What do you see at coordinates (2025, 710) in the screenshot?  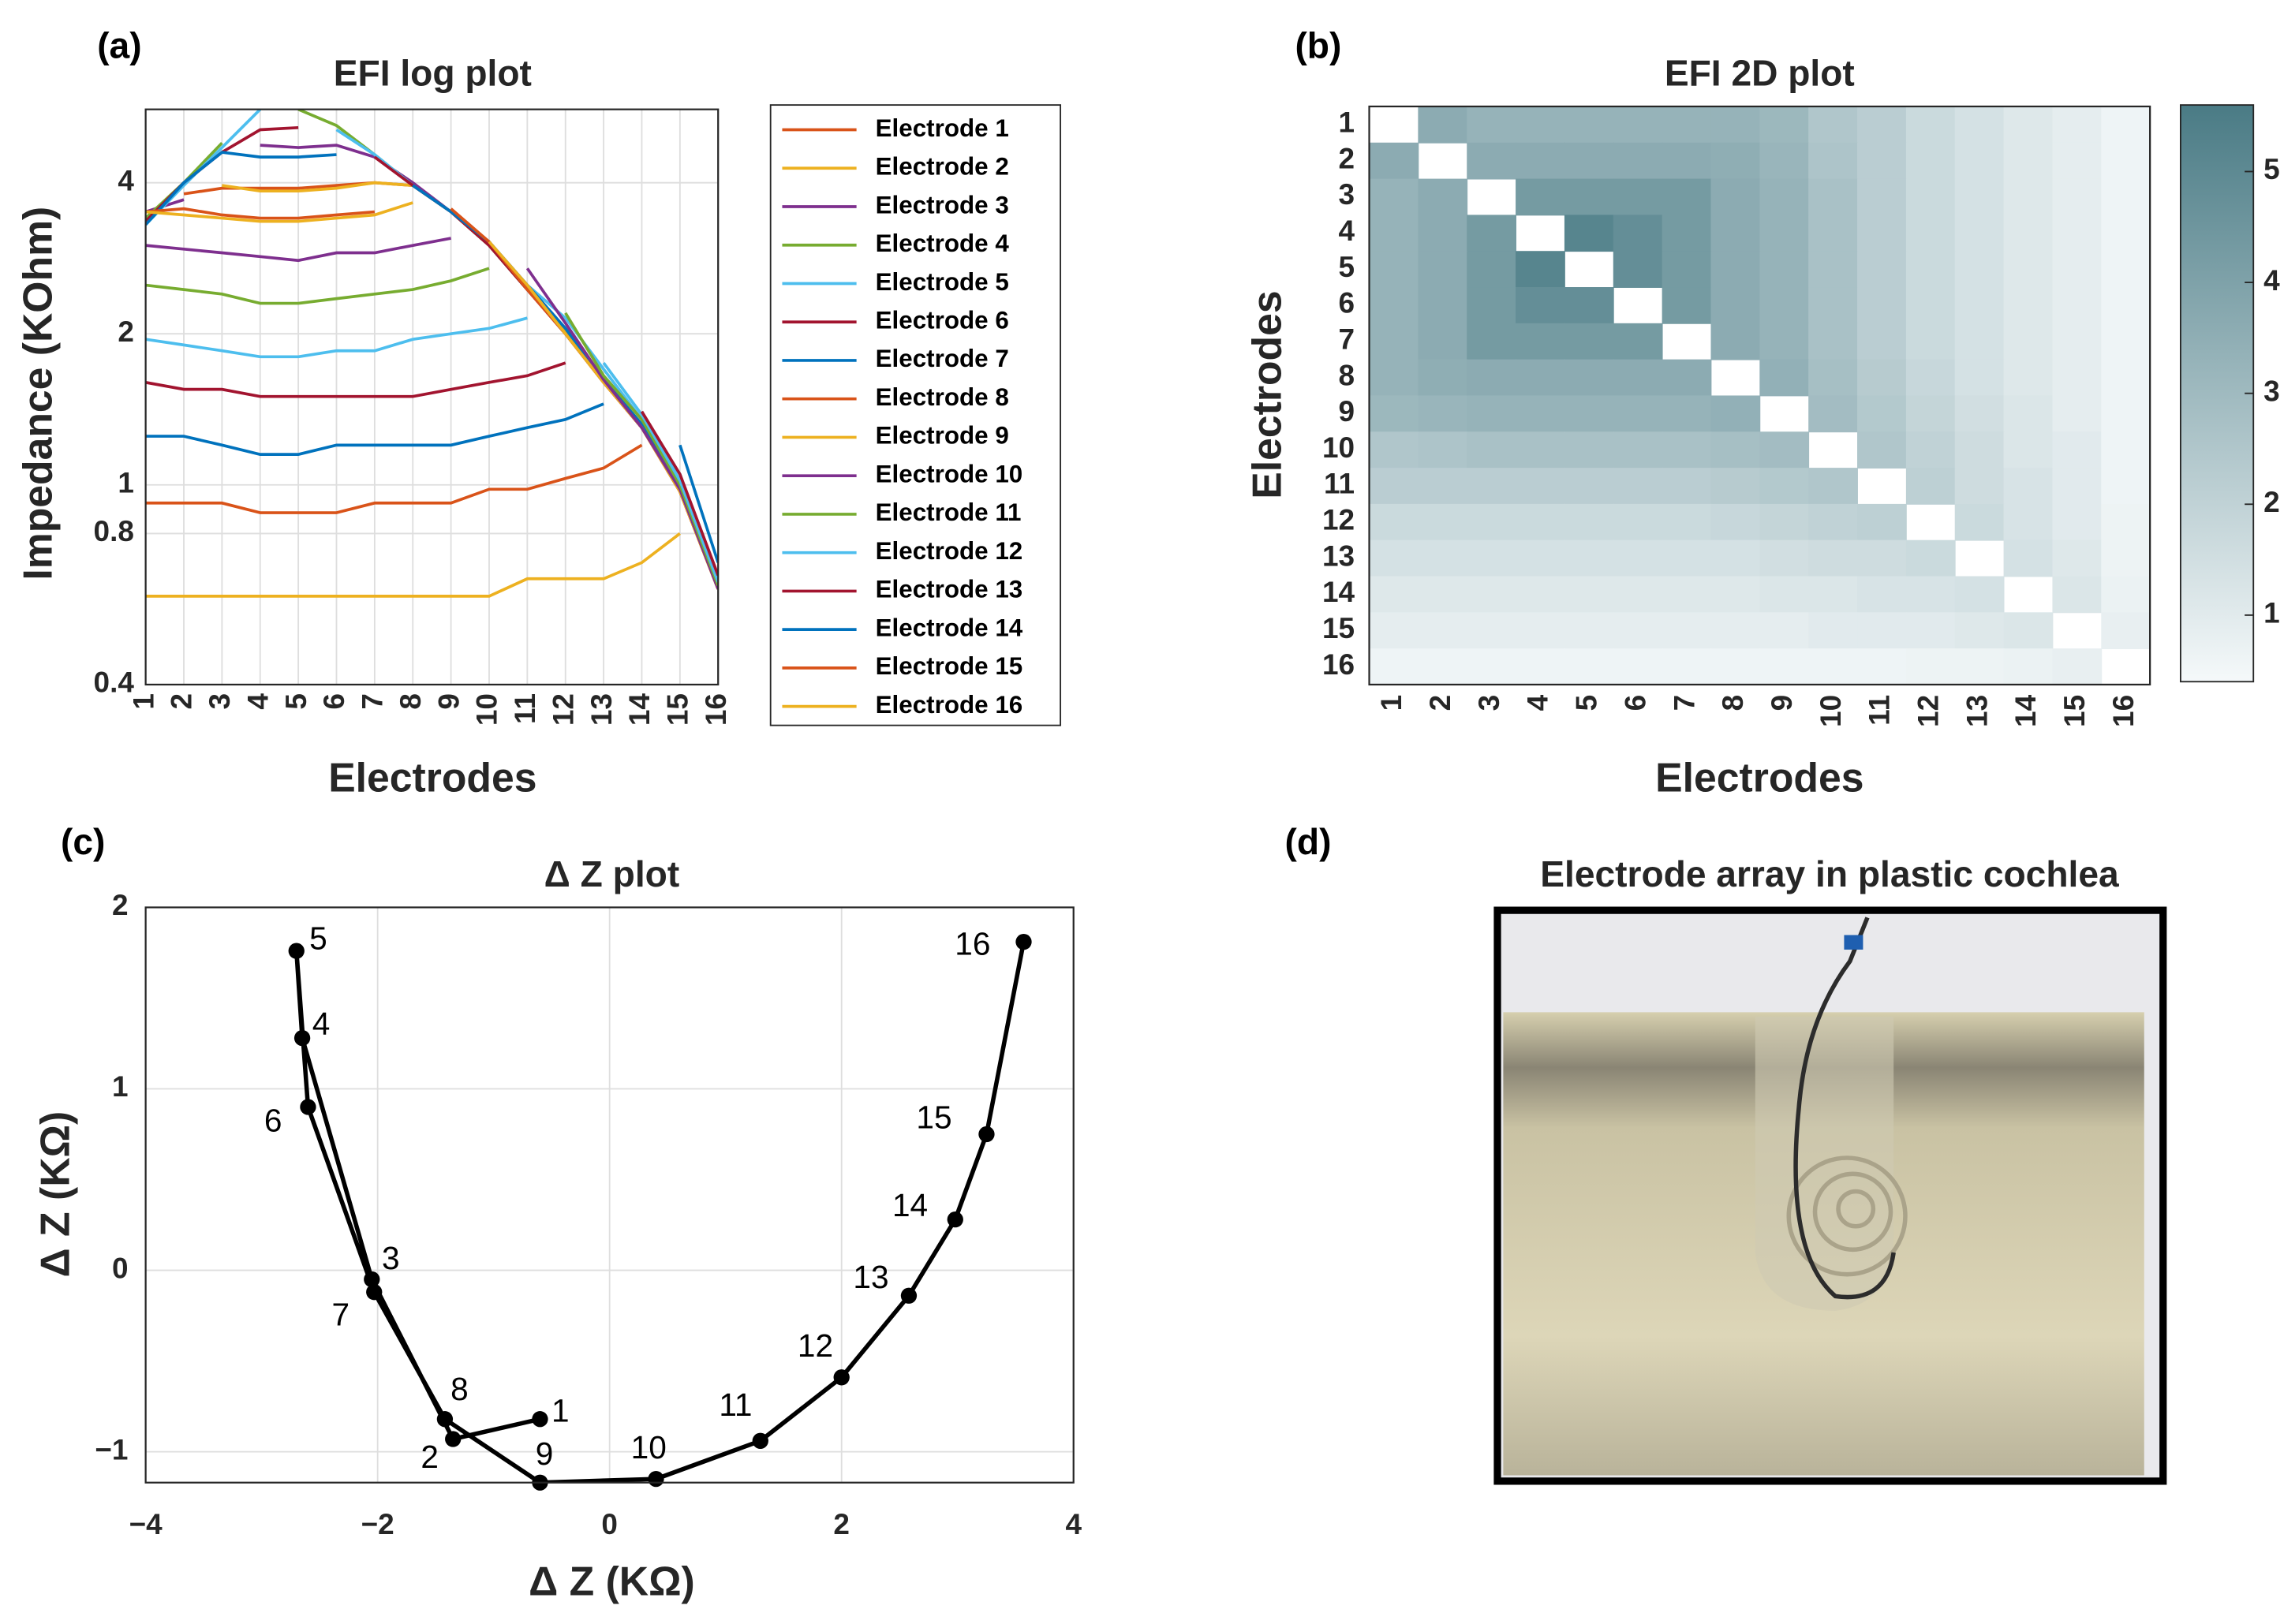 I see `x-tick-label: 14` at bounding box center [2025, 710].